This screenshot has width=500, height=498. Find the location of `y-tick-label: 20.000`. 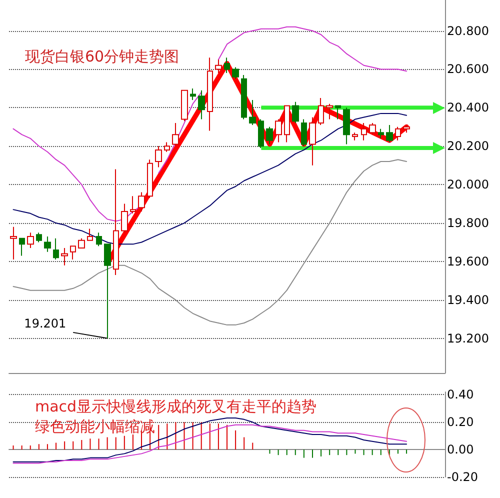

y-tick-label: 20.000 is located at coordinates (468, 185).